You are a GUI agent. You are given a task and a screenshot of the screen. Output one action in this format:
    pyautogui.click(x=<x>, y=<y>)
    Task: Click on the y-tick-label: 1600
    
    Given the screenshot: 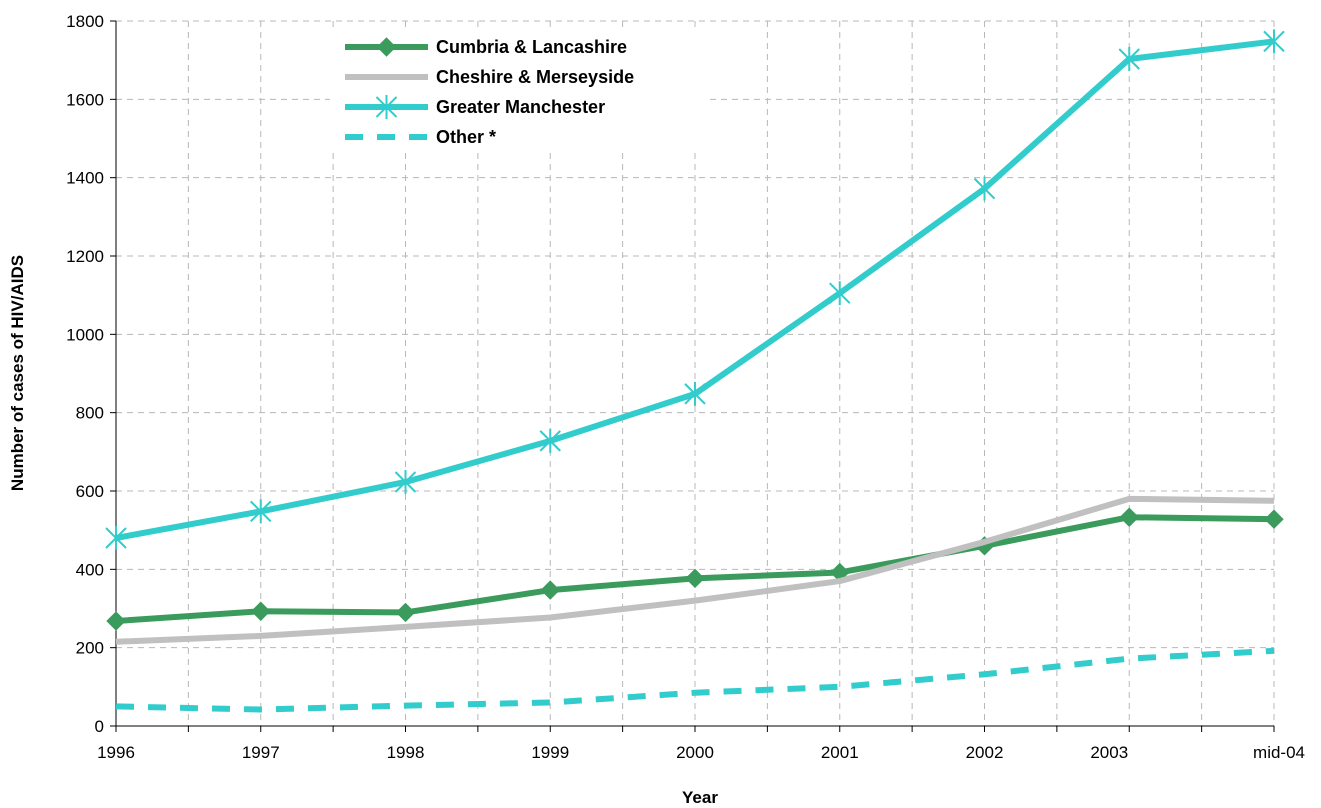 What is the action you would take?
    pyautogui.click(x=85, y=99)
    